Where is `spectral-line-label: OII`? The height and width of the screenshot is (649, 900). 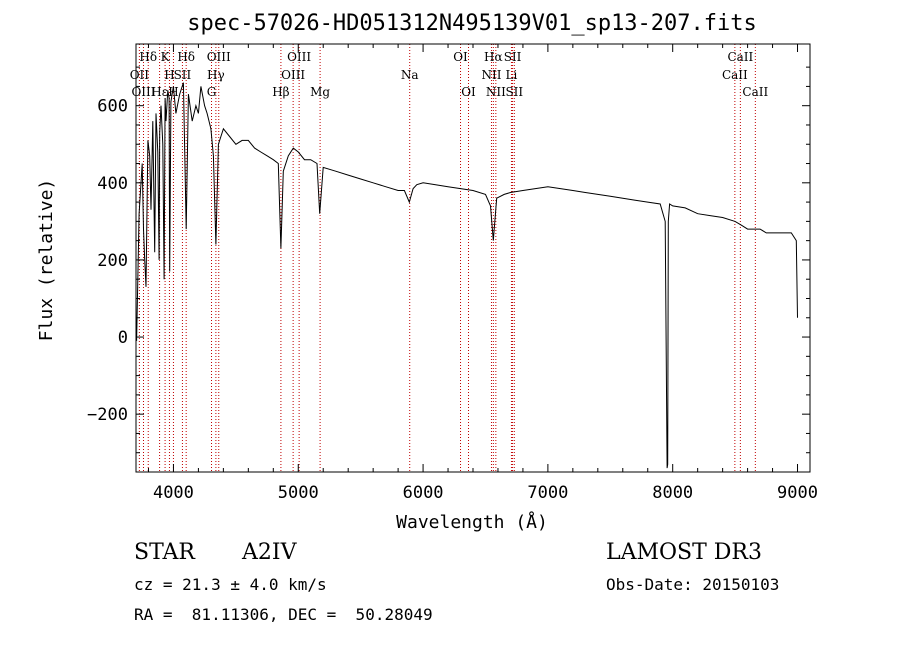
spectral-line-label: OII is located at coordinates (140, 75).